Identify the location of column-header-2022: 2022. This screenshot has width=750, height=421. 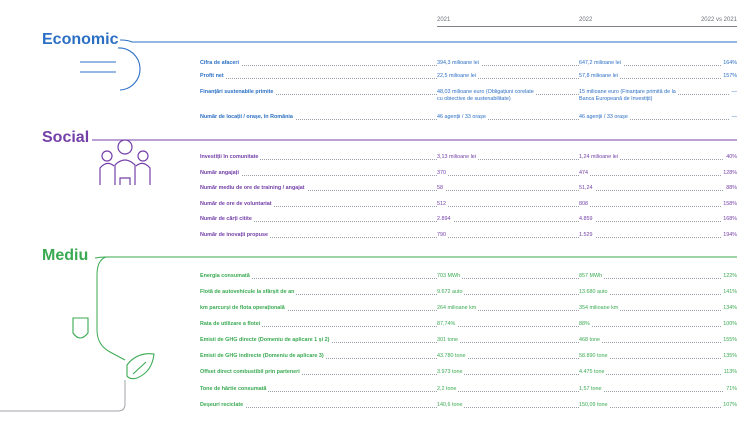
(586, 20).